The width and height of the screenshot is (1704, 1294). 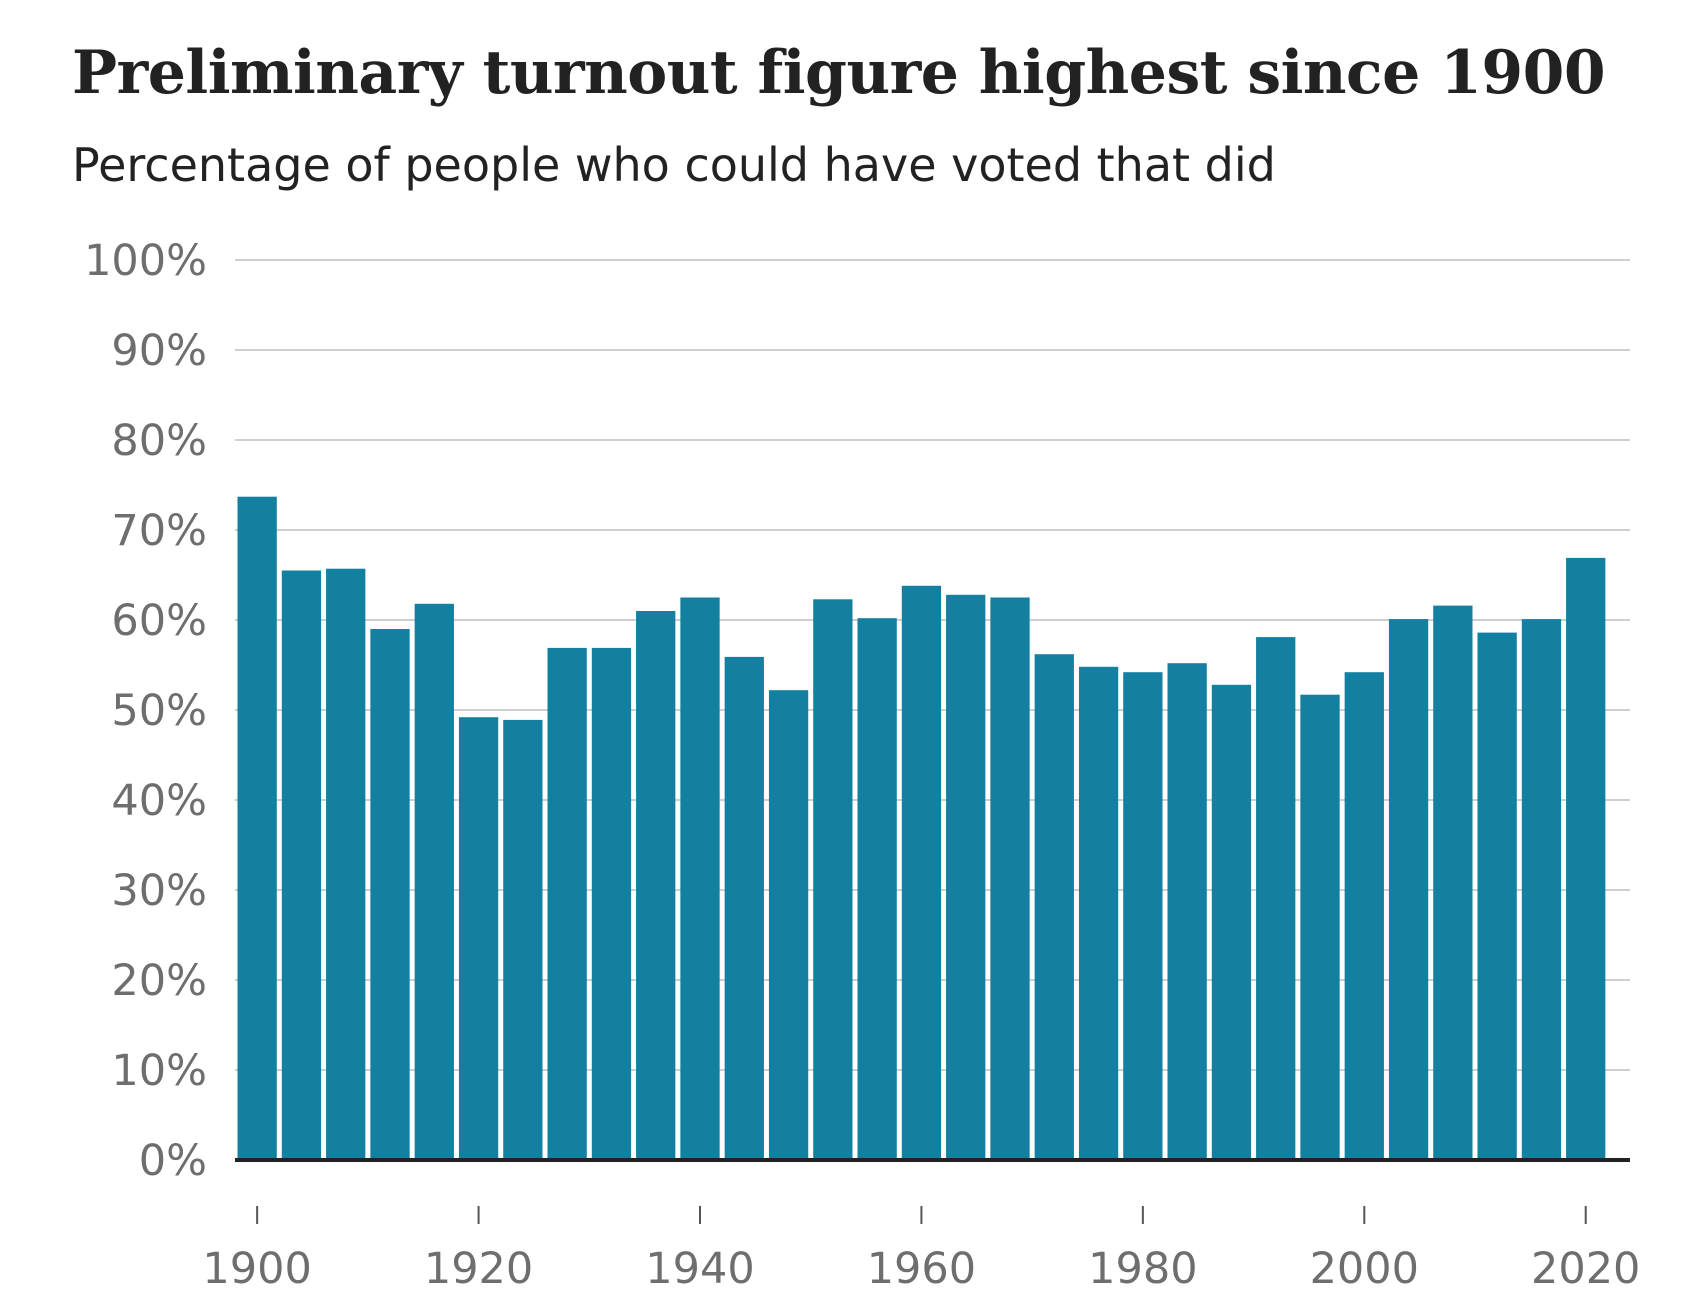 I want to click on bar-1900, so click(x=257, y=828).